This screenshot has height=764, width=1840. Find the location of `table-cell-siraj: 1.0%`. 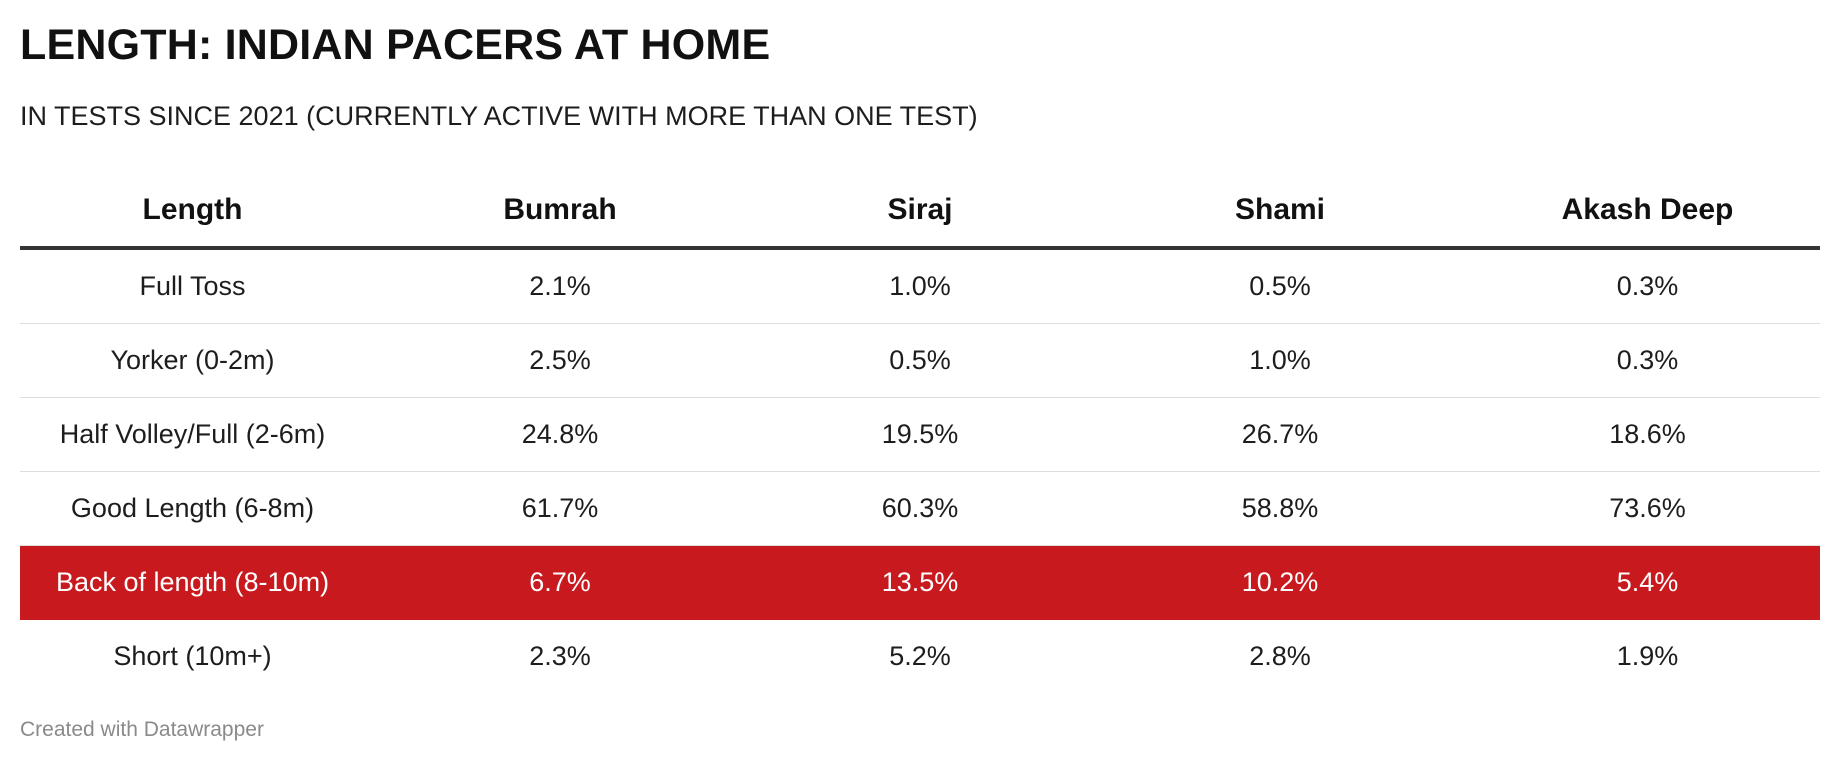

table-cell-siraj: 1.0% is located at coordinates (920, 286).